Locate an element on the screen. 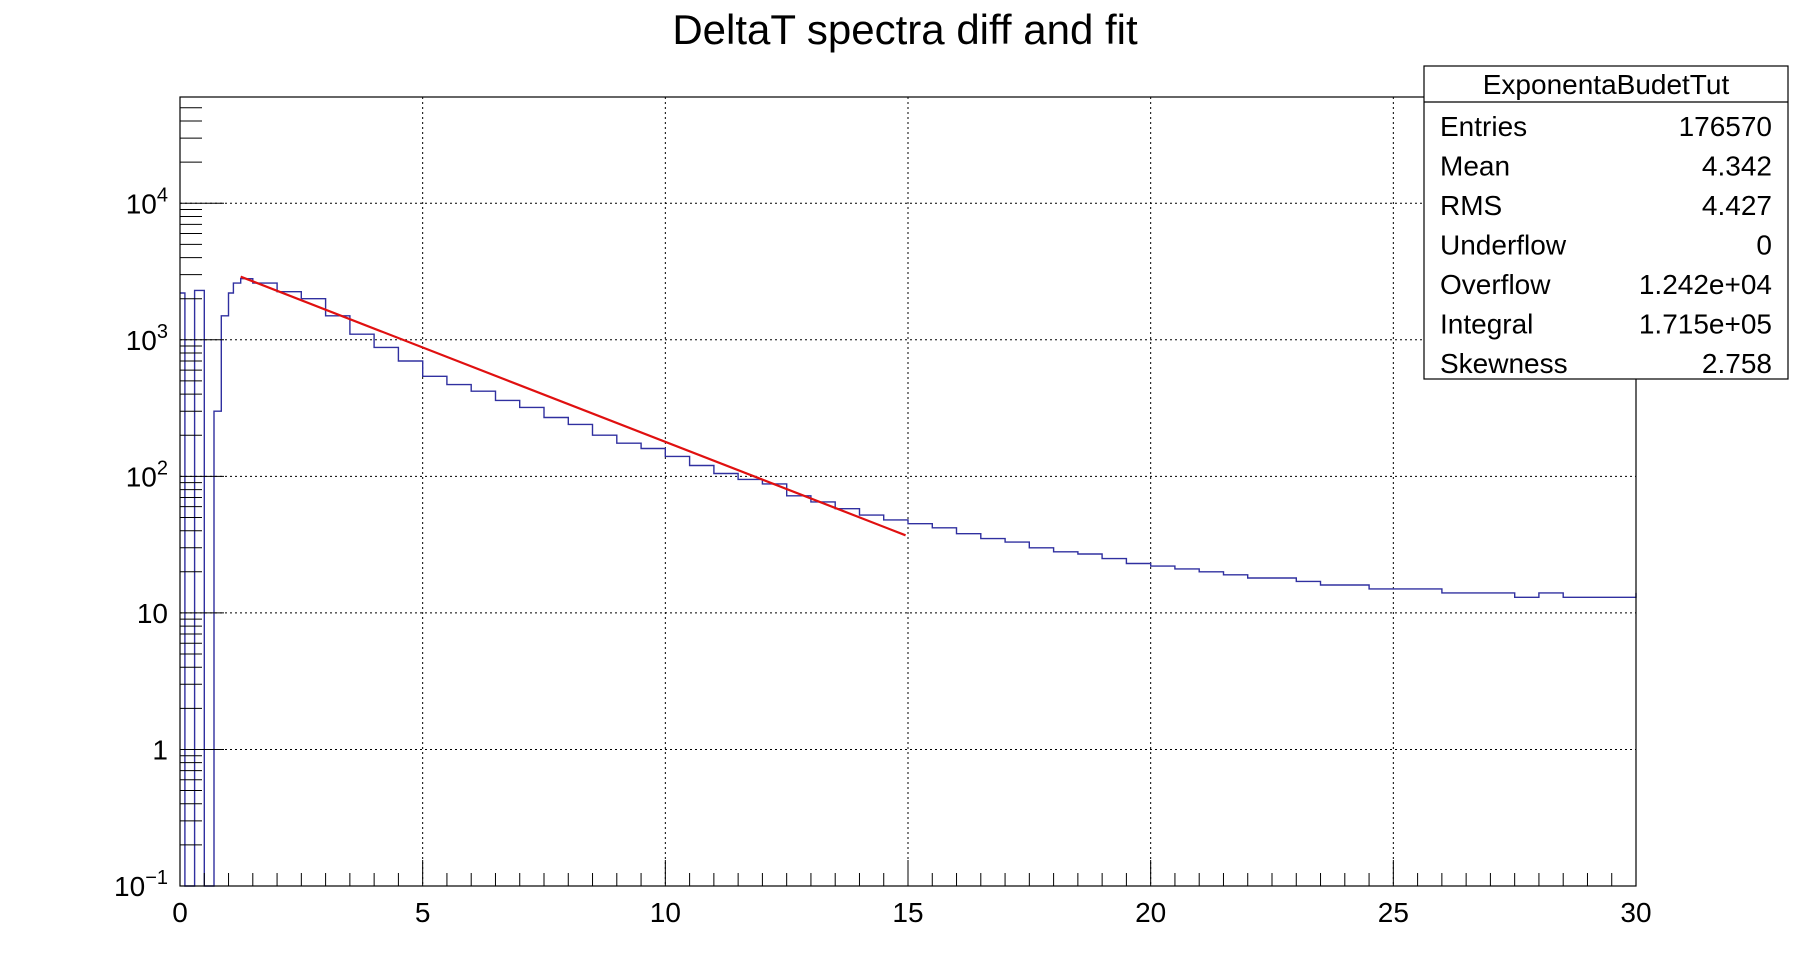  x-tick-label: 10 is located at coordinates (665, 912).